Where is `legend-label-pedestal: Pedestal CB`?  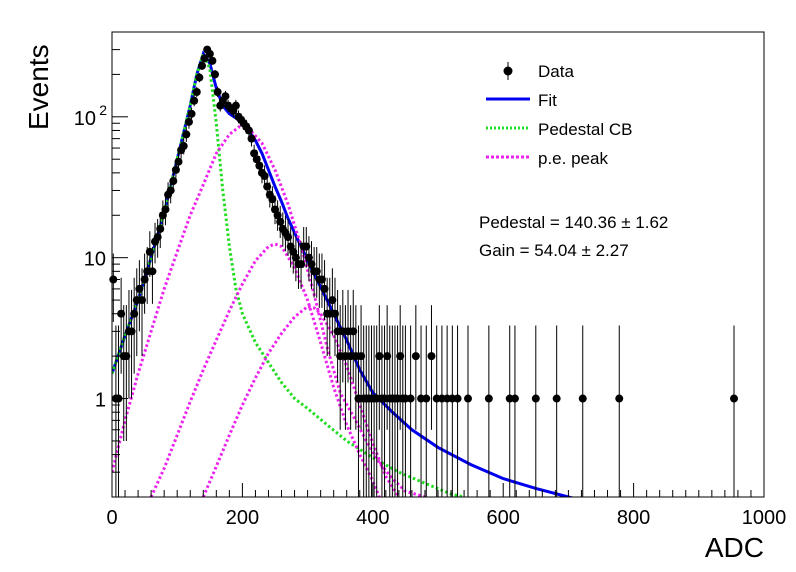
legend-label-pedestal: Pedestal CB is located at coordinates (585, 129).